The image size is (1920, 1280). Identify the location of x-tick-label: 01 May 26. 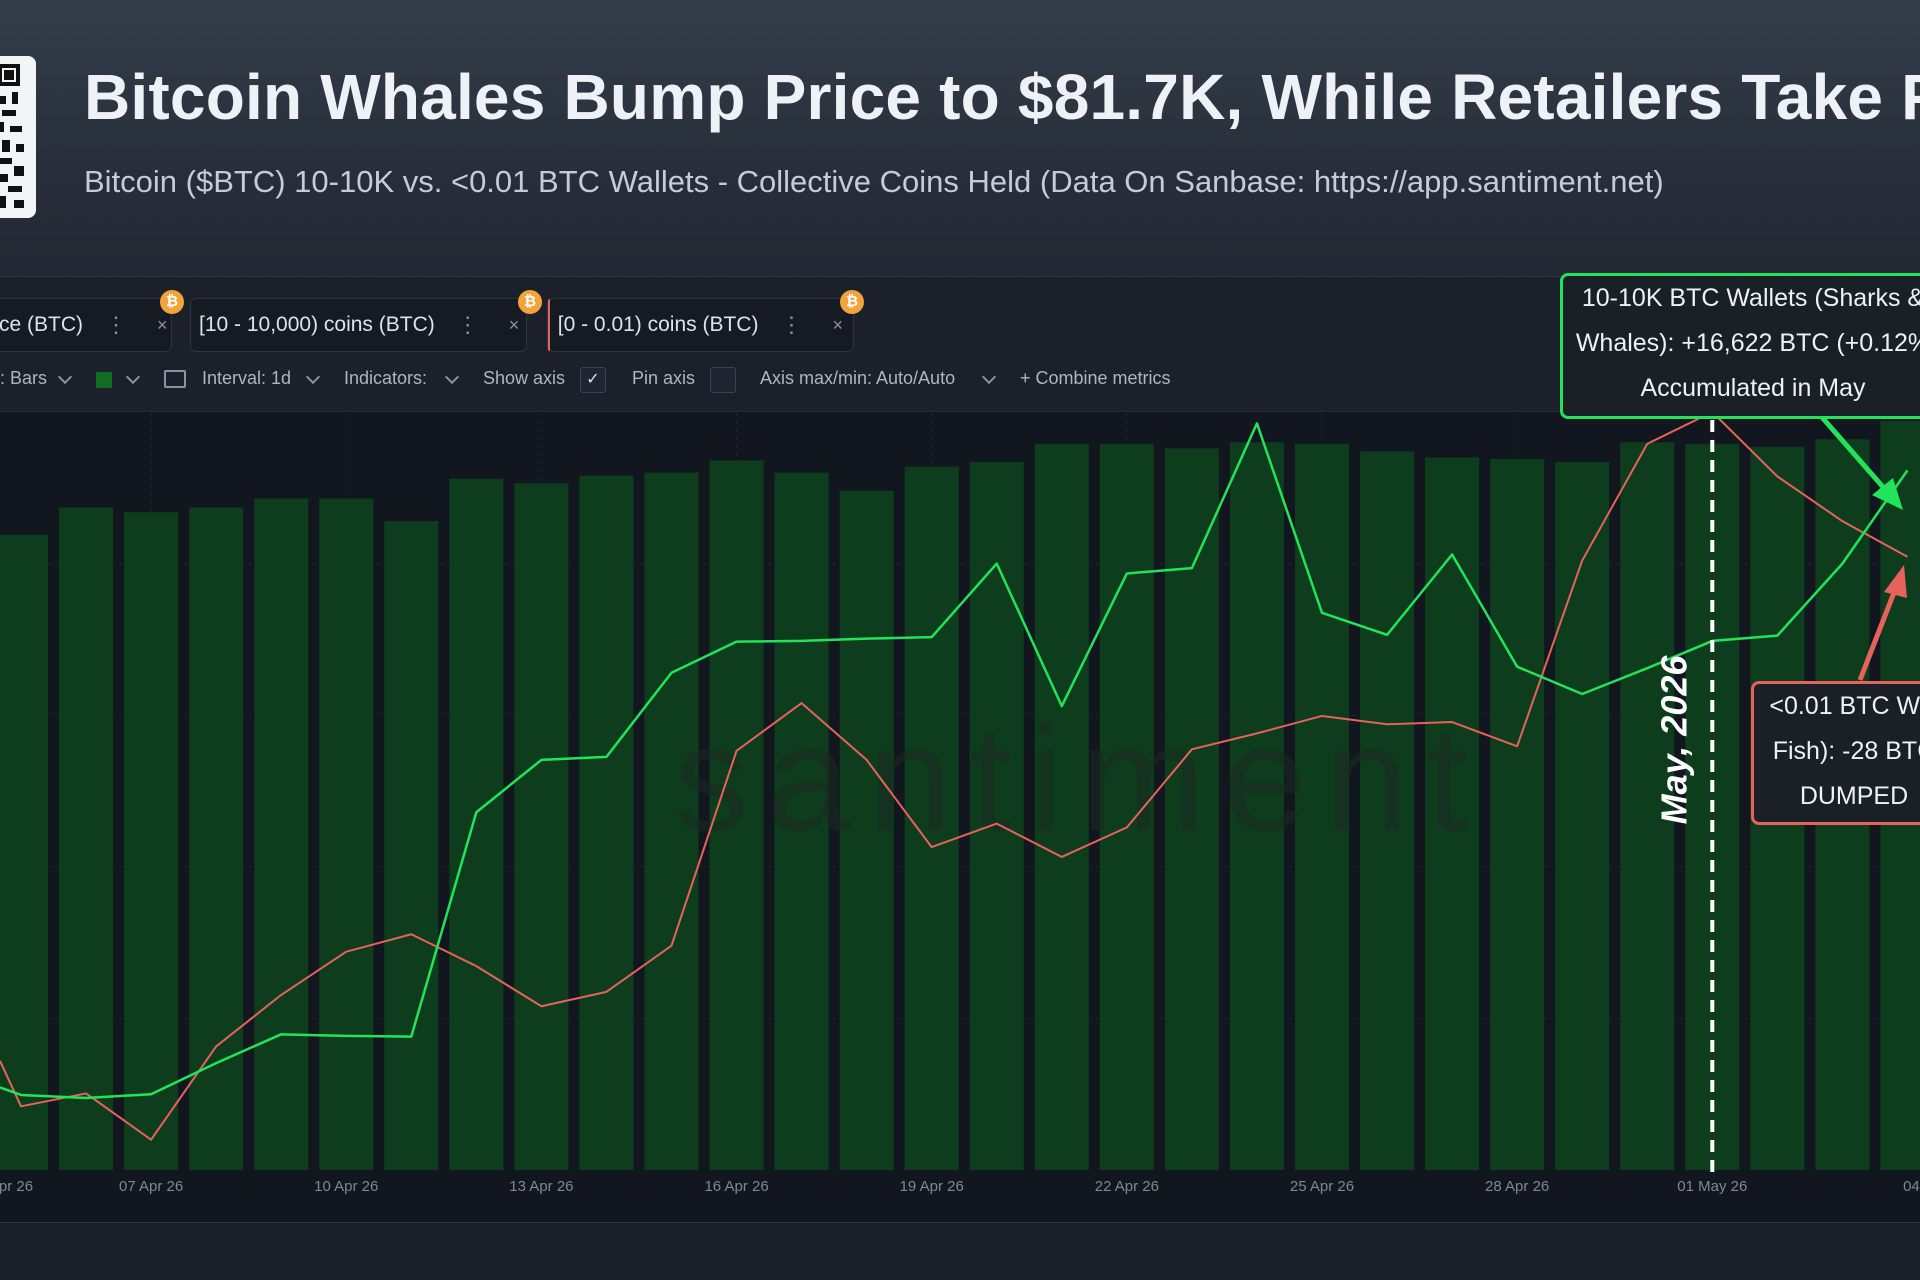
(1712, 1186).